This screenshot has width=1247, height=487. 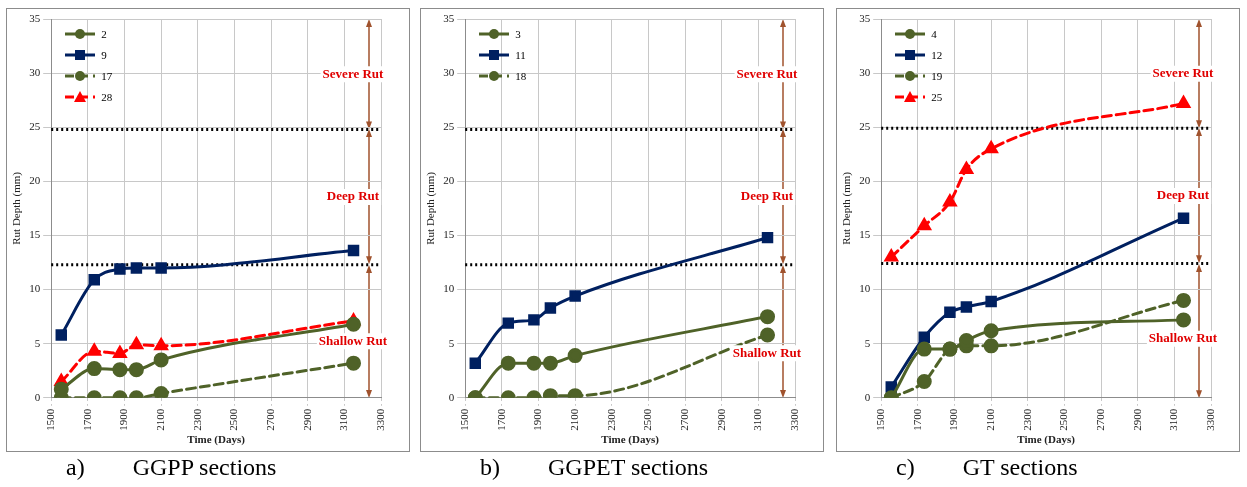 What do you see at coordinates (934, 33) in the screenshot?
I see `legend-label: 4` at bounding box center [934, 33].